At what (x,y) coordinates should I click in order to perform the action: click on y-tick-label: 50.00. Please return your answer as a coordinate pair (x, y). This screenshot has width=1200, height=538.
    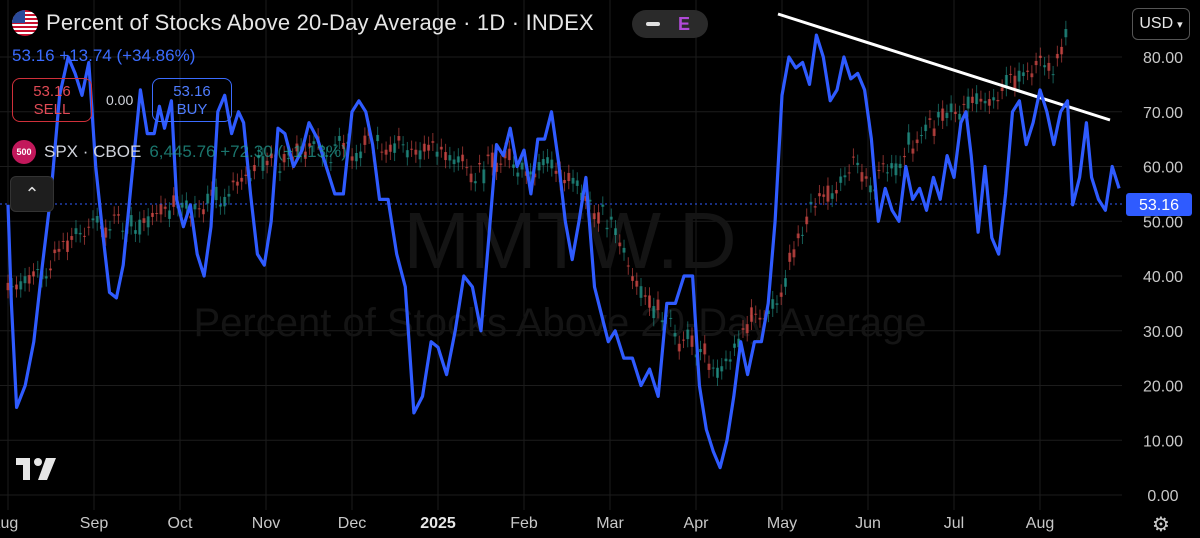
    Looking at the image, I should click on (1163, 222).